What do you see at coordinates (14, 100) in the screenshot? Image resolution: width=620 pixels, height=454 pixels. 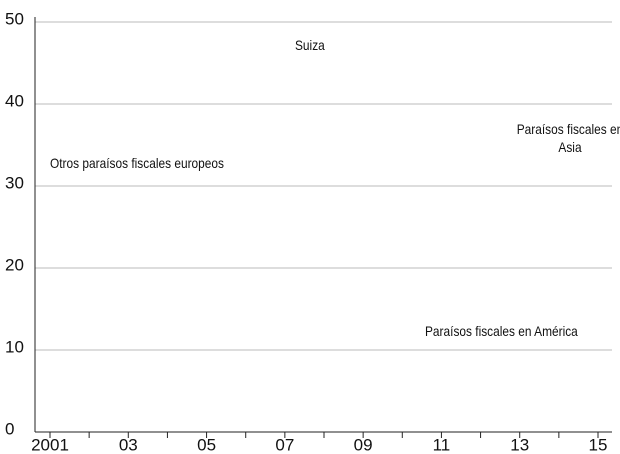 I see `y-tick-label: 40` at bounding box center [14, 100].